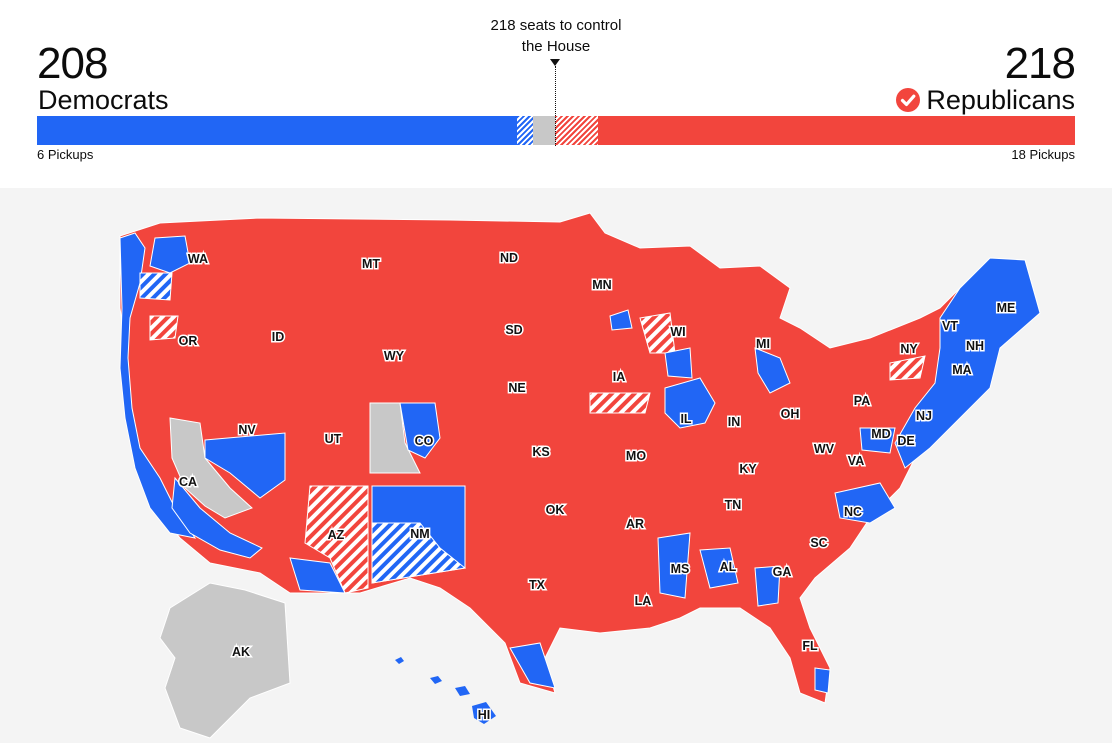 The width and height of the screenshot is (1112, 743). I want to click on majority-marker-icon, so click(555, 62).